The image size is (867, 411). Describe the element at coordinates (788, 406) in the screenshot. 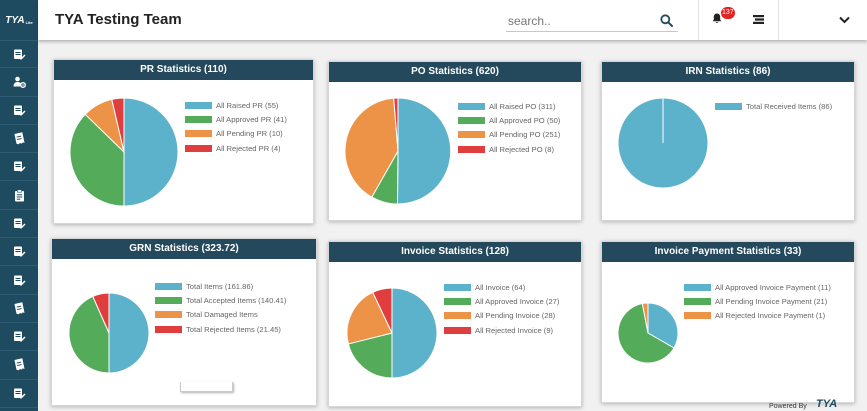

I see `powered-by-text: Powered By` at that location.